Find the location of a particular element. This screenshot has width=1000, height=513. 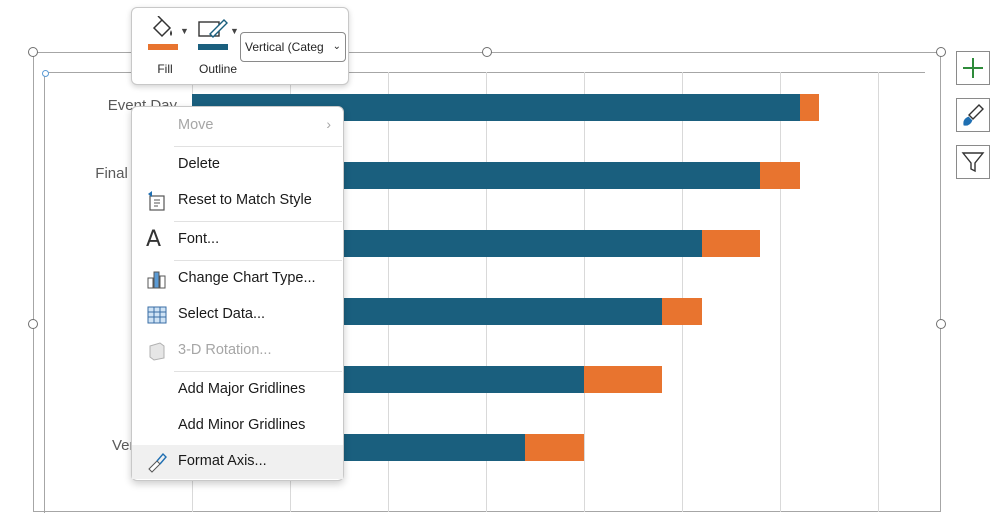

menu-item-label: Move is located at coordinates (196, 125).